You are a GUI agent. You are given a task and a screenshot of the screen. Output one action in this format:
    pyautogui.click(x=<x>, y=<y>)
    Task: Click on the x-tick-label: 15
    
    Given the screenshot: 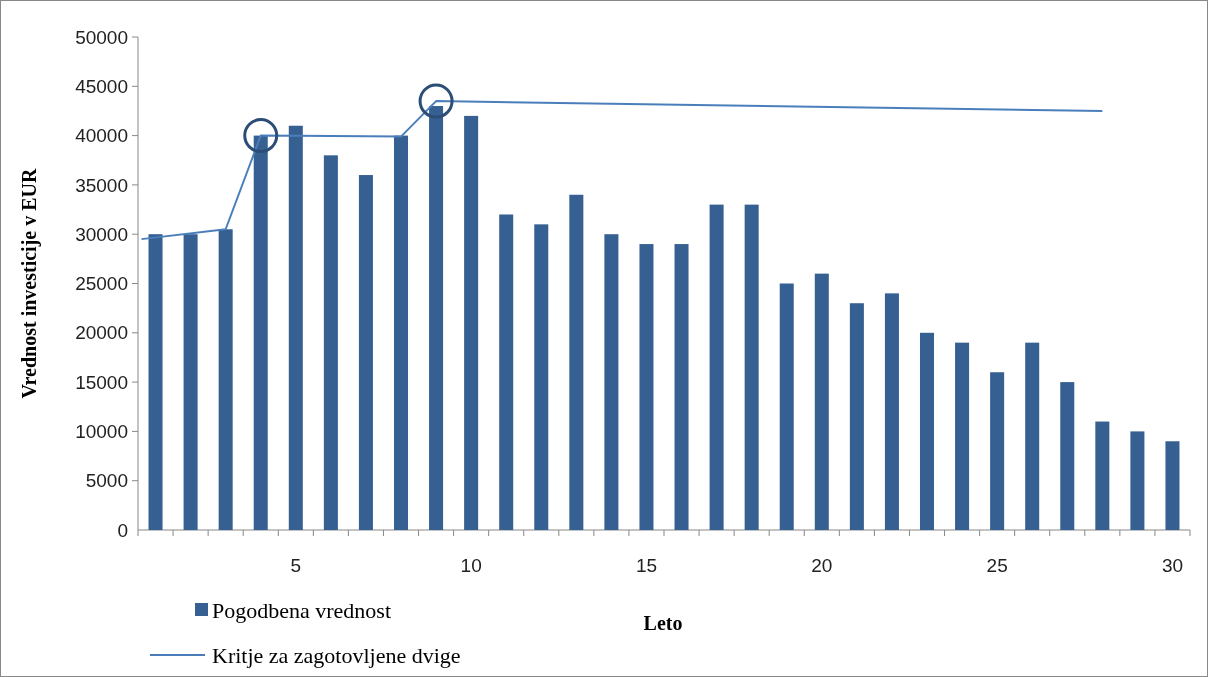 What is the action you would take?
    pyautogui.click(x=646, y=565)
    